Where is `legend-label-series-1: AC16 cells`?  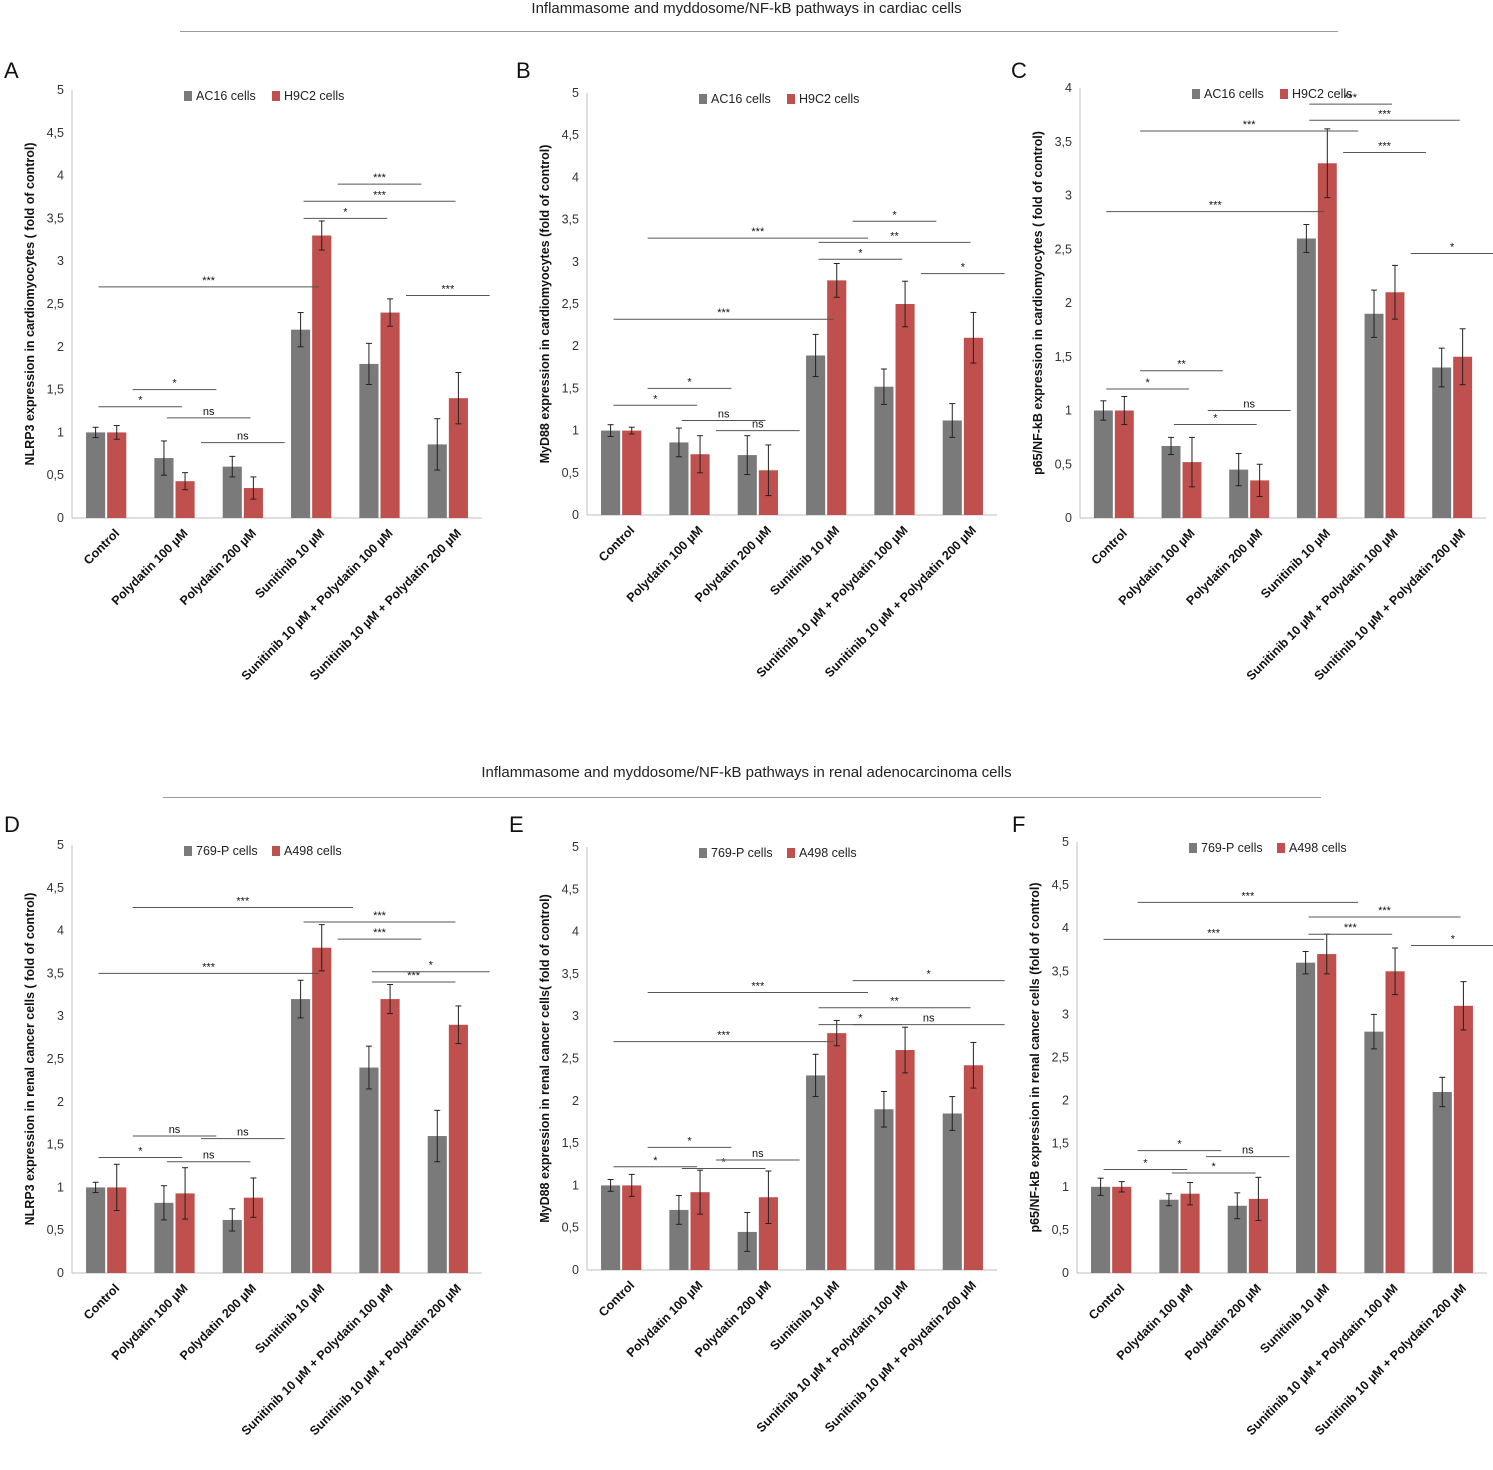 legend-label-series-1: AC16 cells is located at coordinates (226, 96).